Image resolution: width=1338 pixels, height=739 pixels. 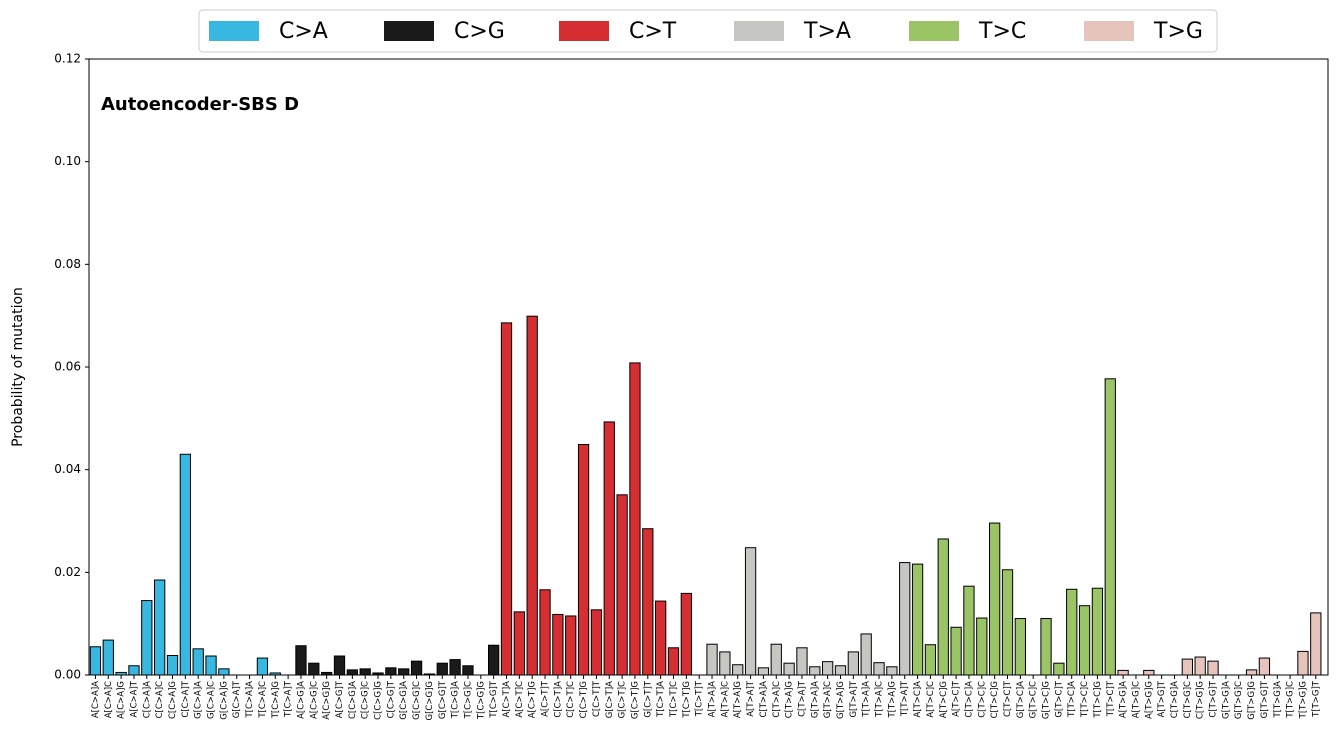 I want to click on x-tick-label: T[C>G]A, so click(x=456, y=700).